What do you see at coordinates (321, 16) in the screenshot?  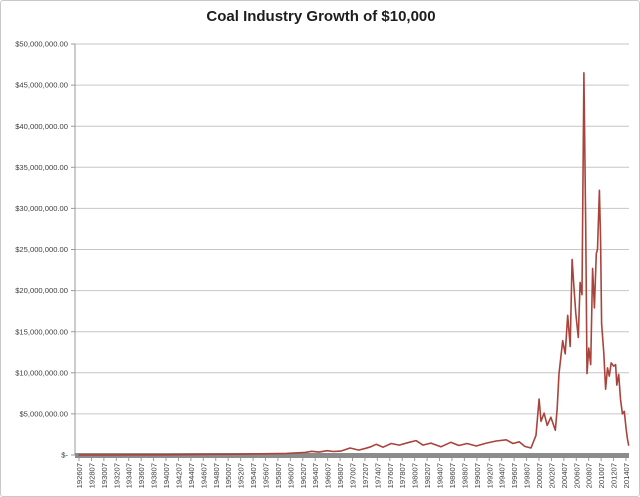 I see `chart-title: Coal Industry Growth of $10,000` at bounding box center [321, 16].